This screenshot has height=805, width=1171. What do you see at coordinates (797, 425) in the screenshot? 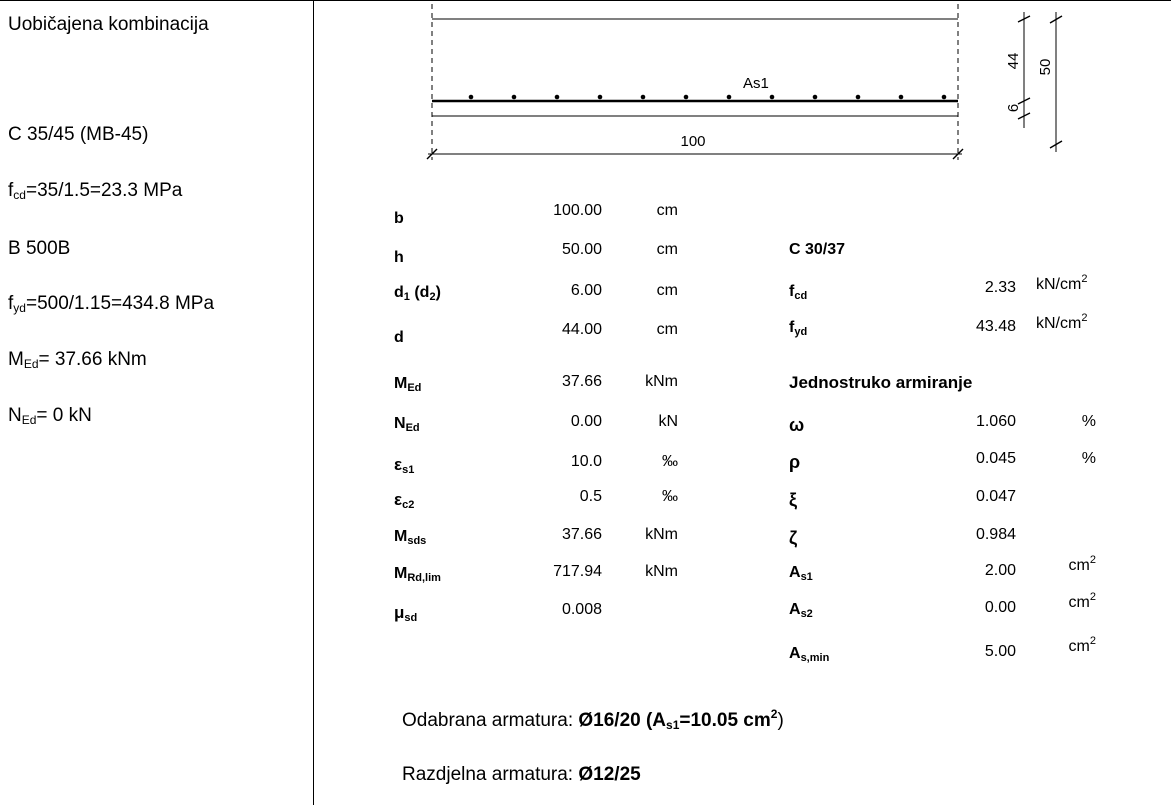
I see `result-label: ω` at bounding box center [797, 425].